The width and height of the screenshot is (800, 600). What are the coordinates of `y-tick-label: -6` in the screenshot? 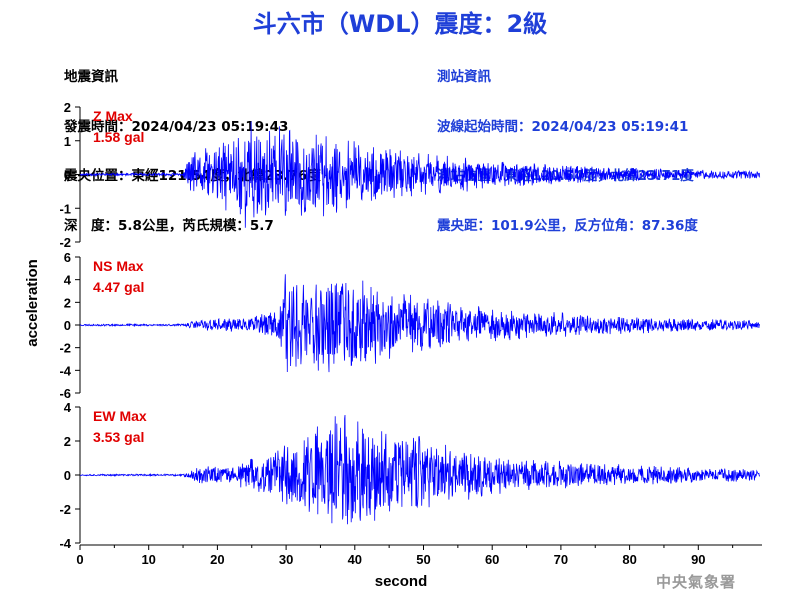 It's located at (65, 393).